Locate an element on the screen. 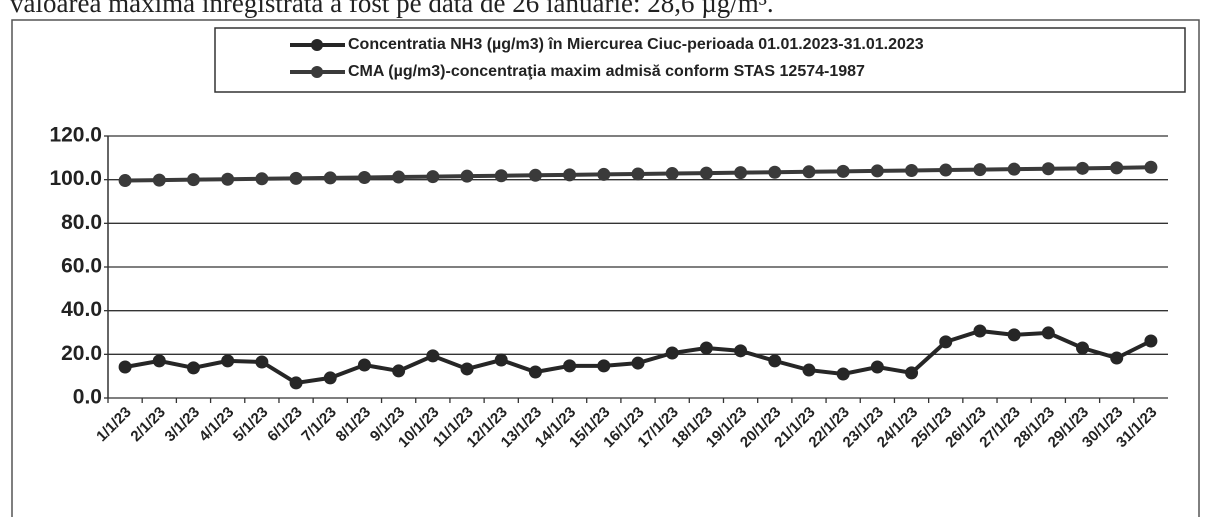  x-tick-label: 8/1/23 is located at coordinates (354, 425).